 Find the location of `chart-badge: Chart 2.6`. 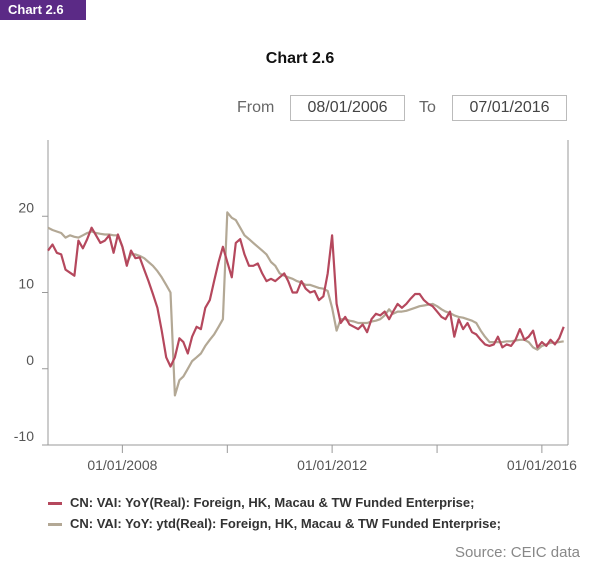

chart-badge: Chart 2.6 is located at coordinates (43, 10).